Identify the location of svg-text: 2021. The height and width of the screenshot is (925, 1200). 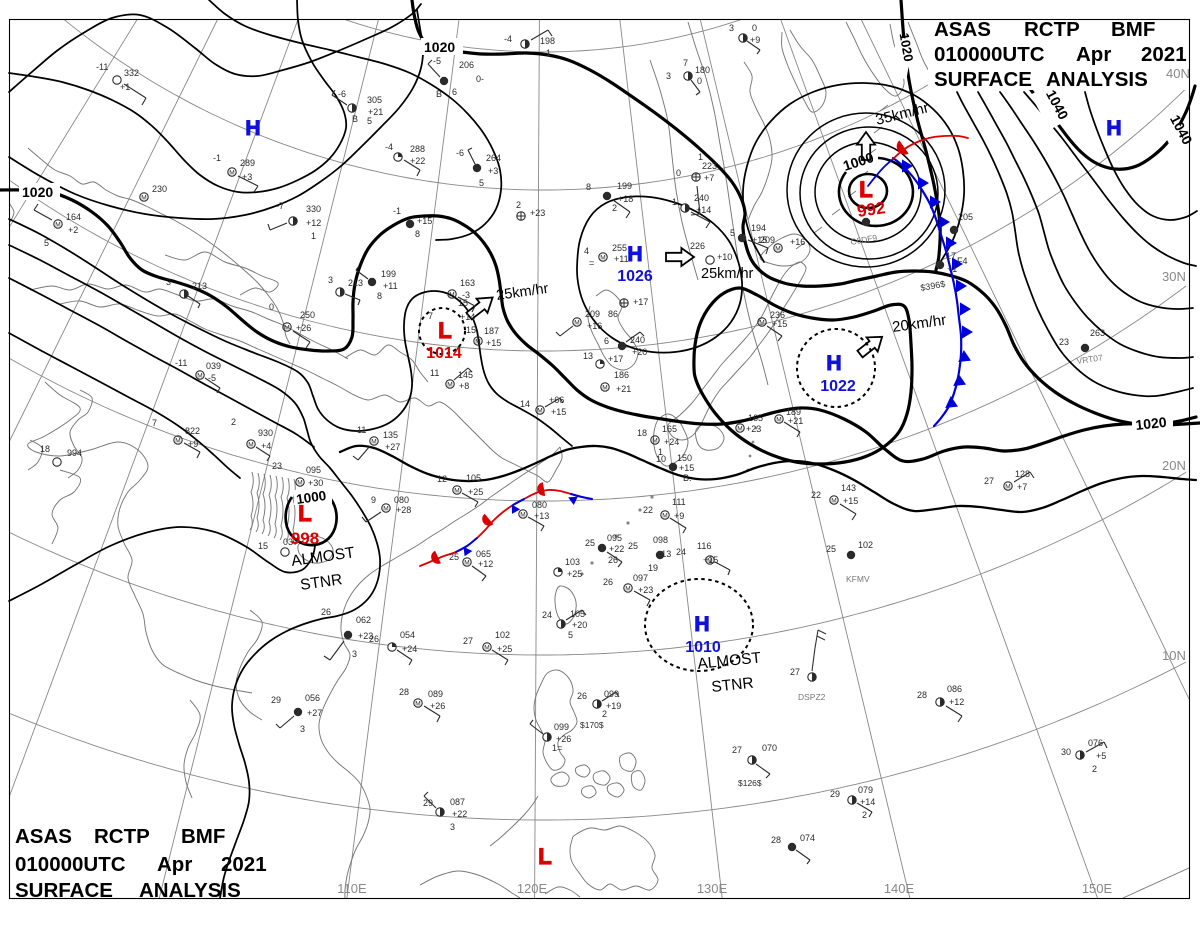
(1164, 54).